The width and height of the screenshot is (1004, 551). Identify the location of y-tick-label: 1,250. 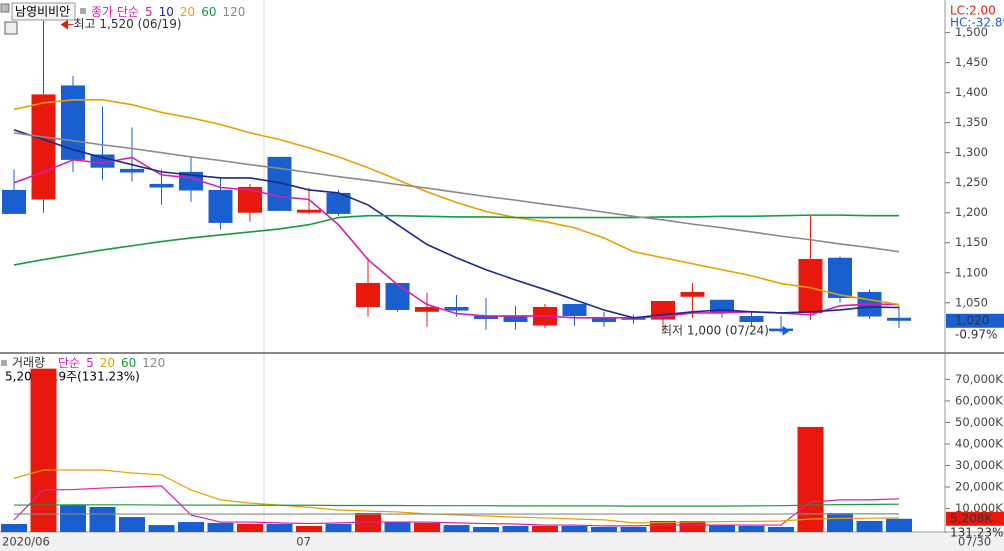
(971, 182).